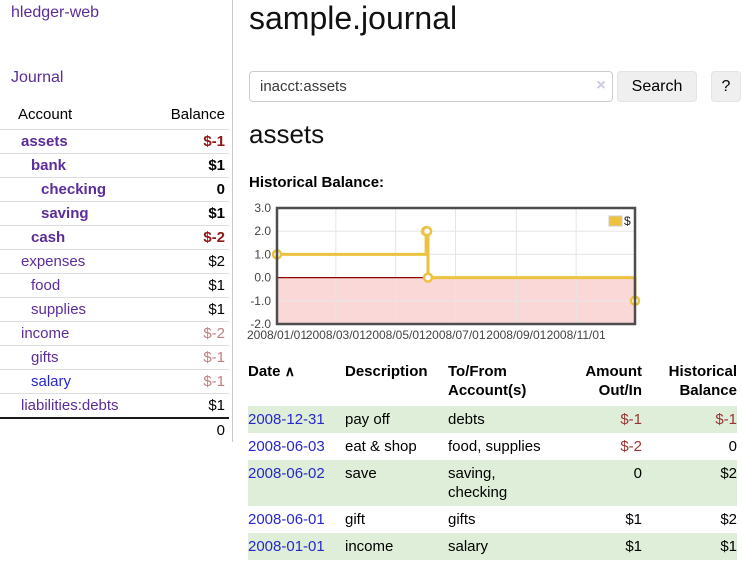 Image resolution: width=742 pixels, height=582 pixels. I want to click on x-axis-tick-label: 2008/09/01, so click(516, 335).